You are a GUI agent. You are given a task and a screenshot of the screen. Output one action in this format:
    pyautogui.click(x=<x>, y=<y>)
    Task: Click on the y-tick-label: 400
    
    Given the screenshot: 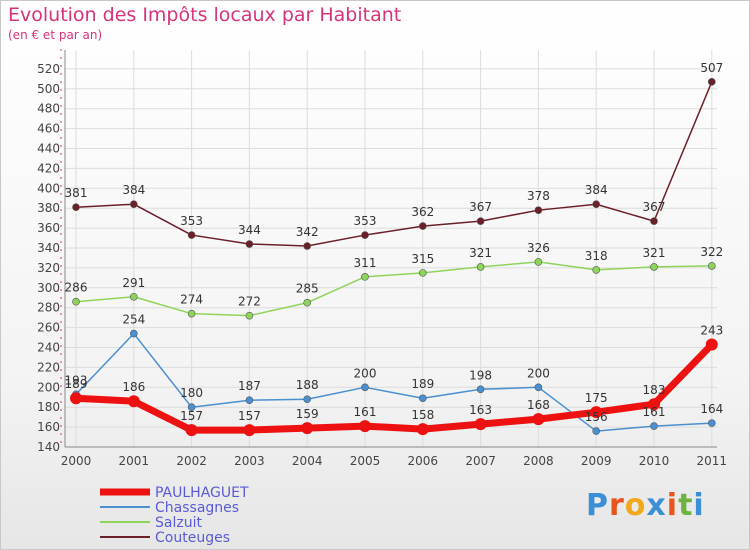 What is the action you would take?
    pyautogui.click(x=48, y=188)
    